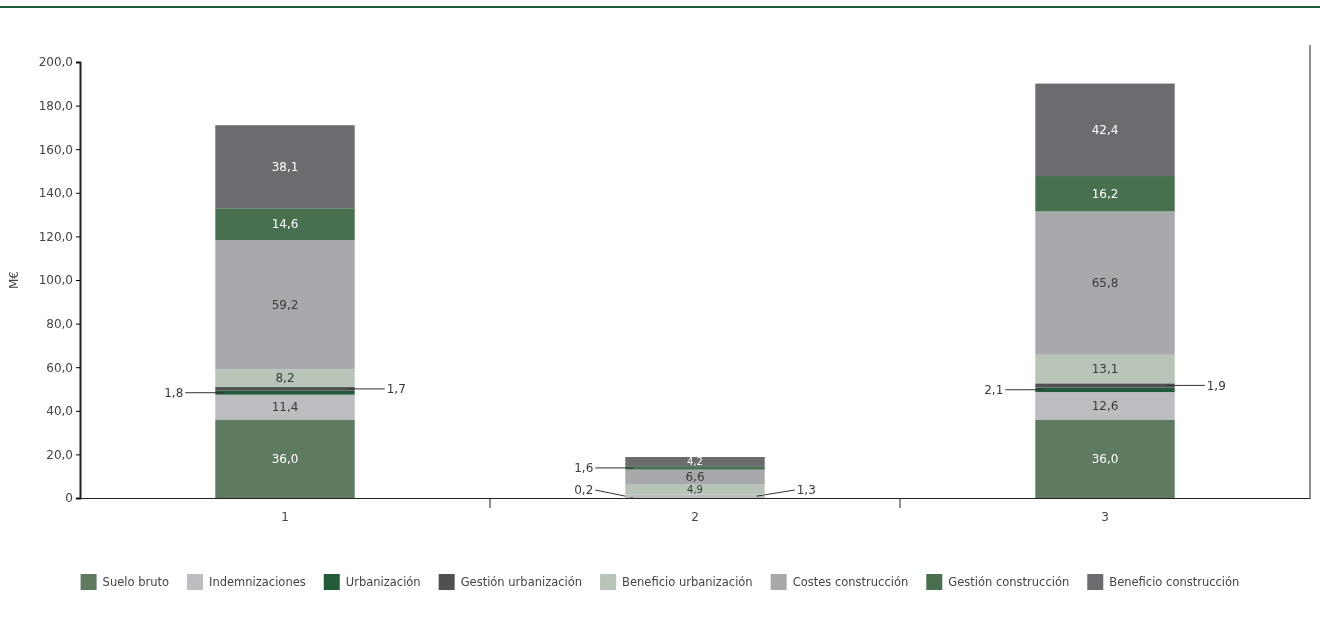 Image resolution: width=1320 pixels, height=623 pixels. What do you see at coordinates (285, 407) in the screenshot?
I see `data-label: 11,4` at bounding box center [285, 407].